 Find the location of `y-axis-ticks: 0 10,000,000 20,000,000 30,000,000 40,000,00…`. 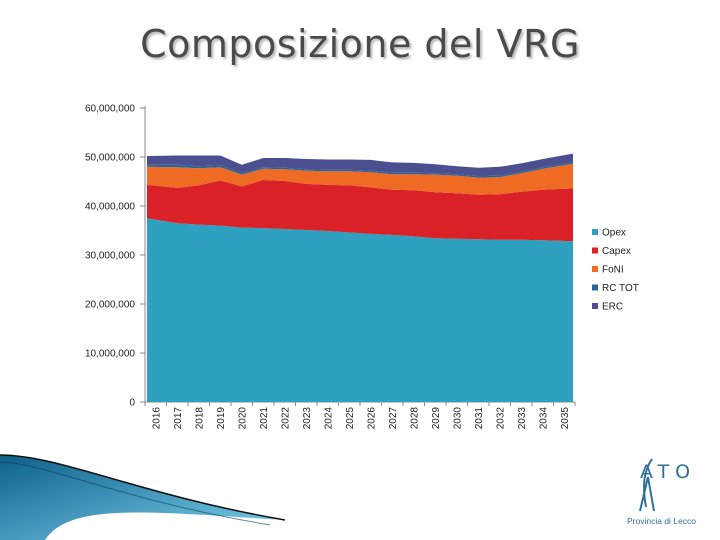

y-axis-ticks: 0 10,000,000 20,000,000 30,000,000 40,000,00… is located at coordinates (115, 256).